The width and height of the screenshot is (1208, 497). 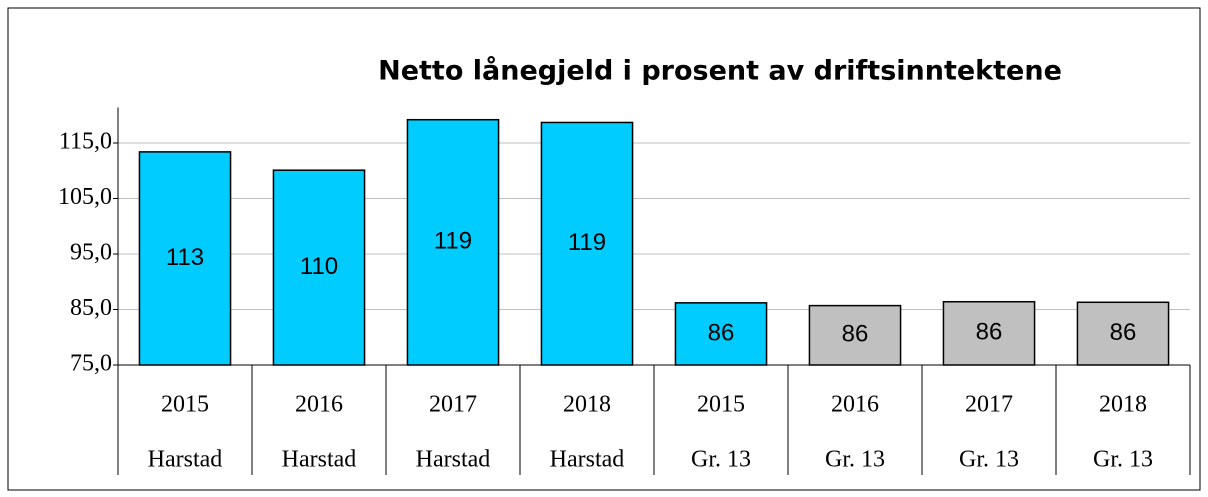 I want to click on value-label: 113, so click(x=185, y=257).